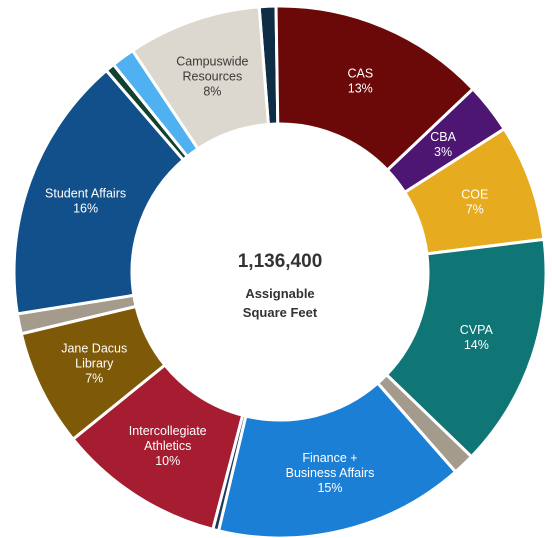  What do you see at coordinates (85, 193) in the screenshot?
I see `slice-label-student-0: Student Affairs` at bounding box center [85, 193].